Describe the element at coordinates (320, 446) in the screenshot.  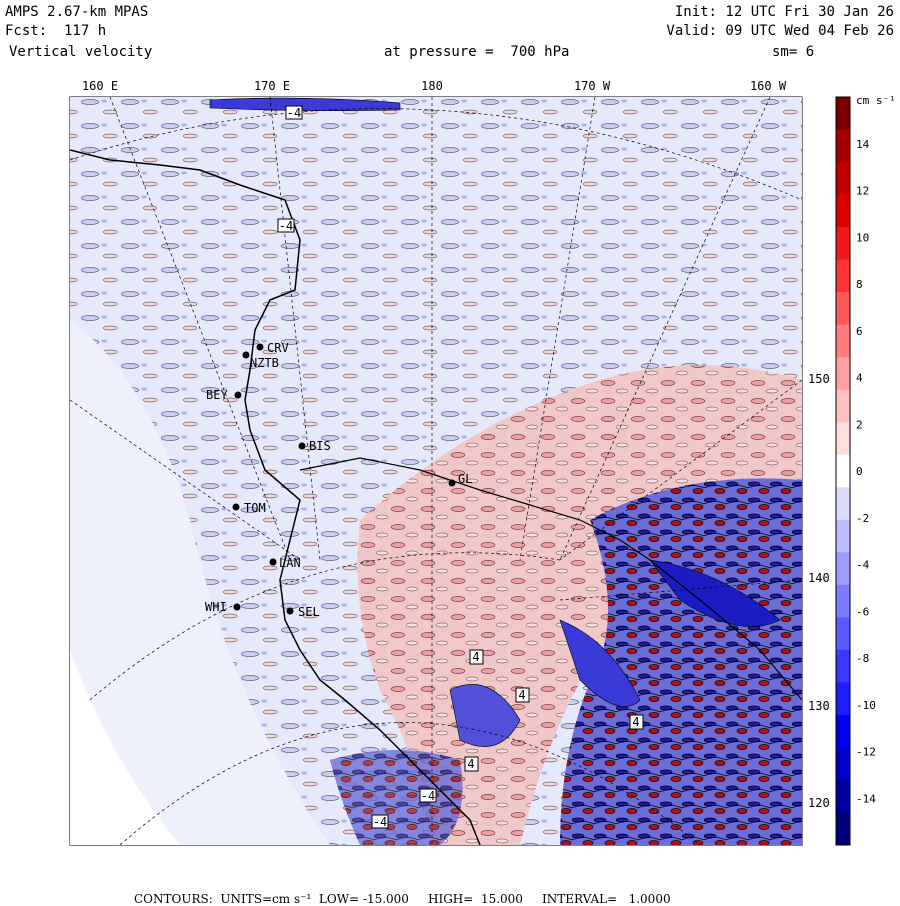
I see `station-label-bis: BIS` at that location.